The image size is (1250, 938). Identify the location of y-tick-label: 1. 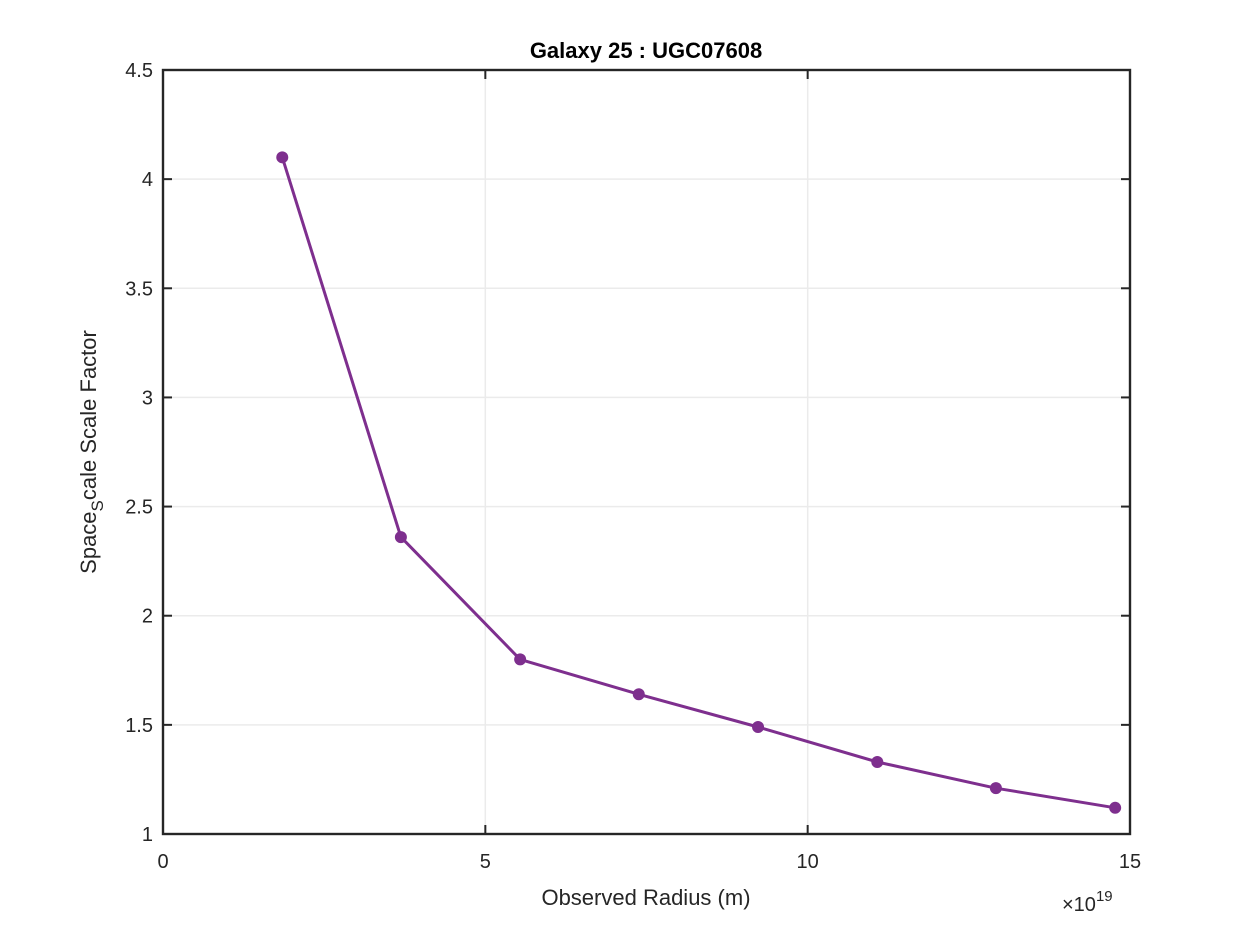
(147, 835).